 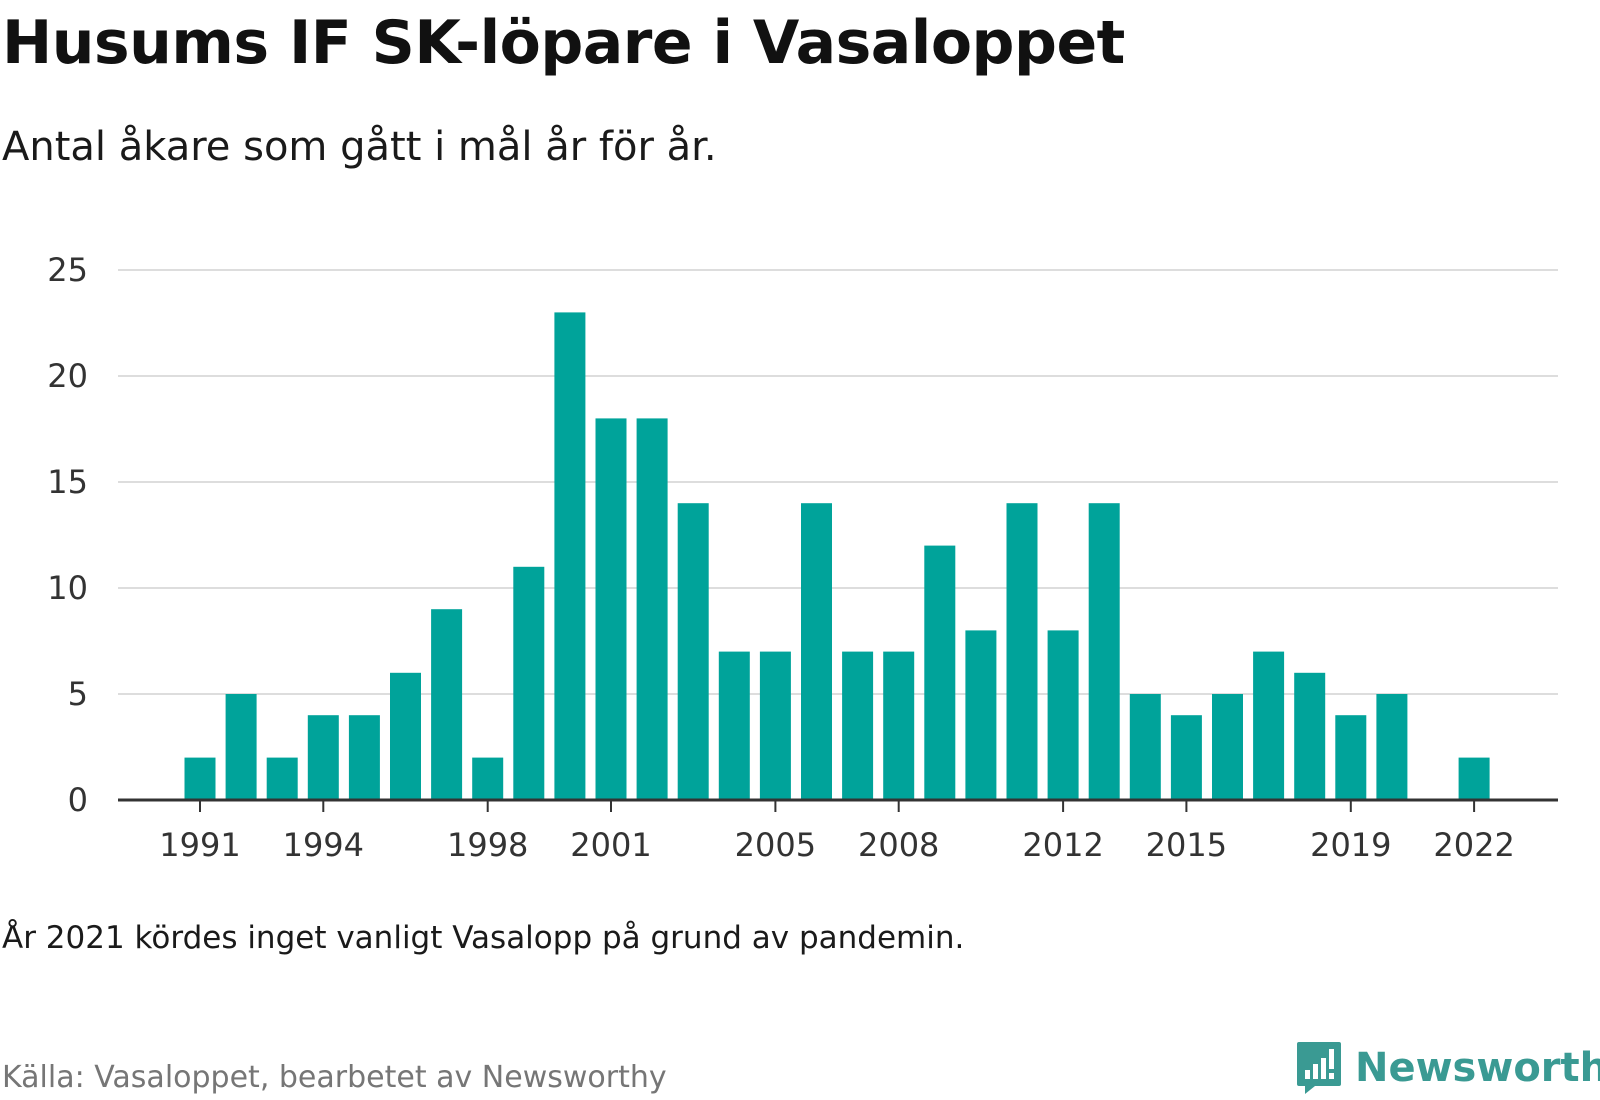 I want to click on x-tick-label: 1998, so click(x=487, y=845).